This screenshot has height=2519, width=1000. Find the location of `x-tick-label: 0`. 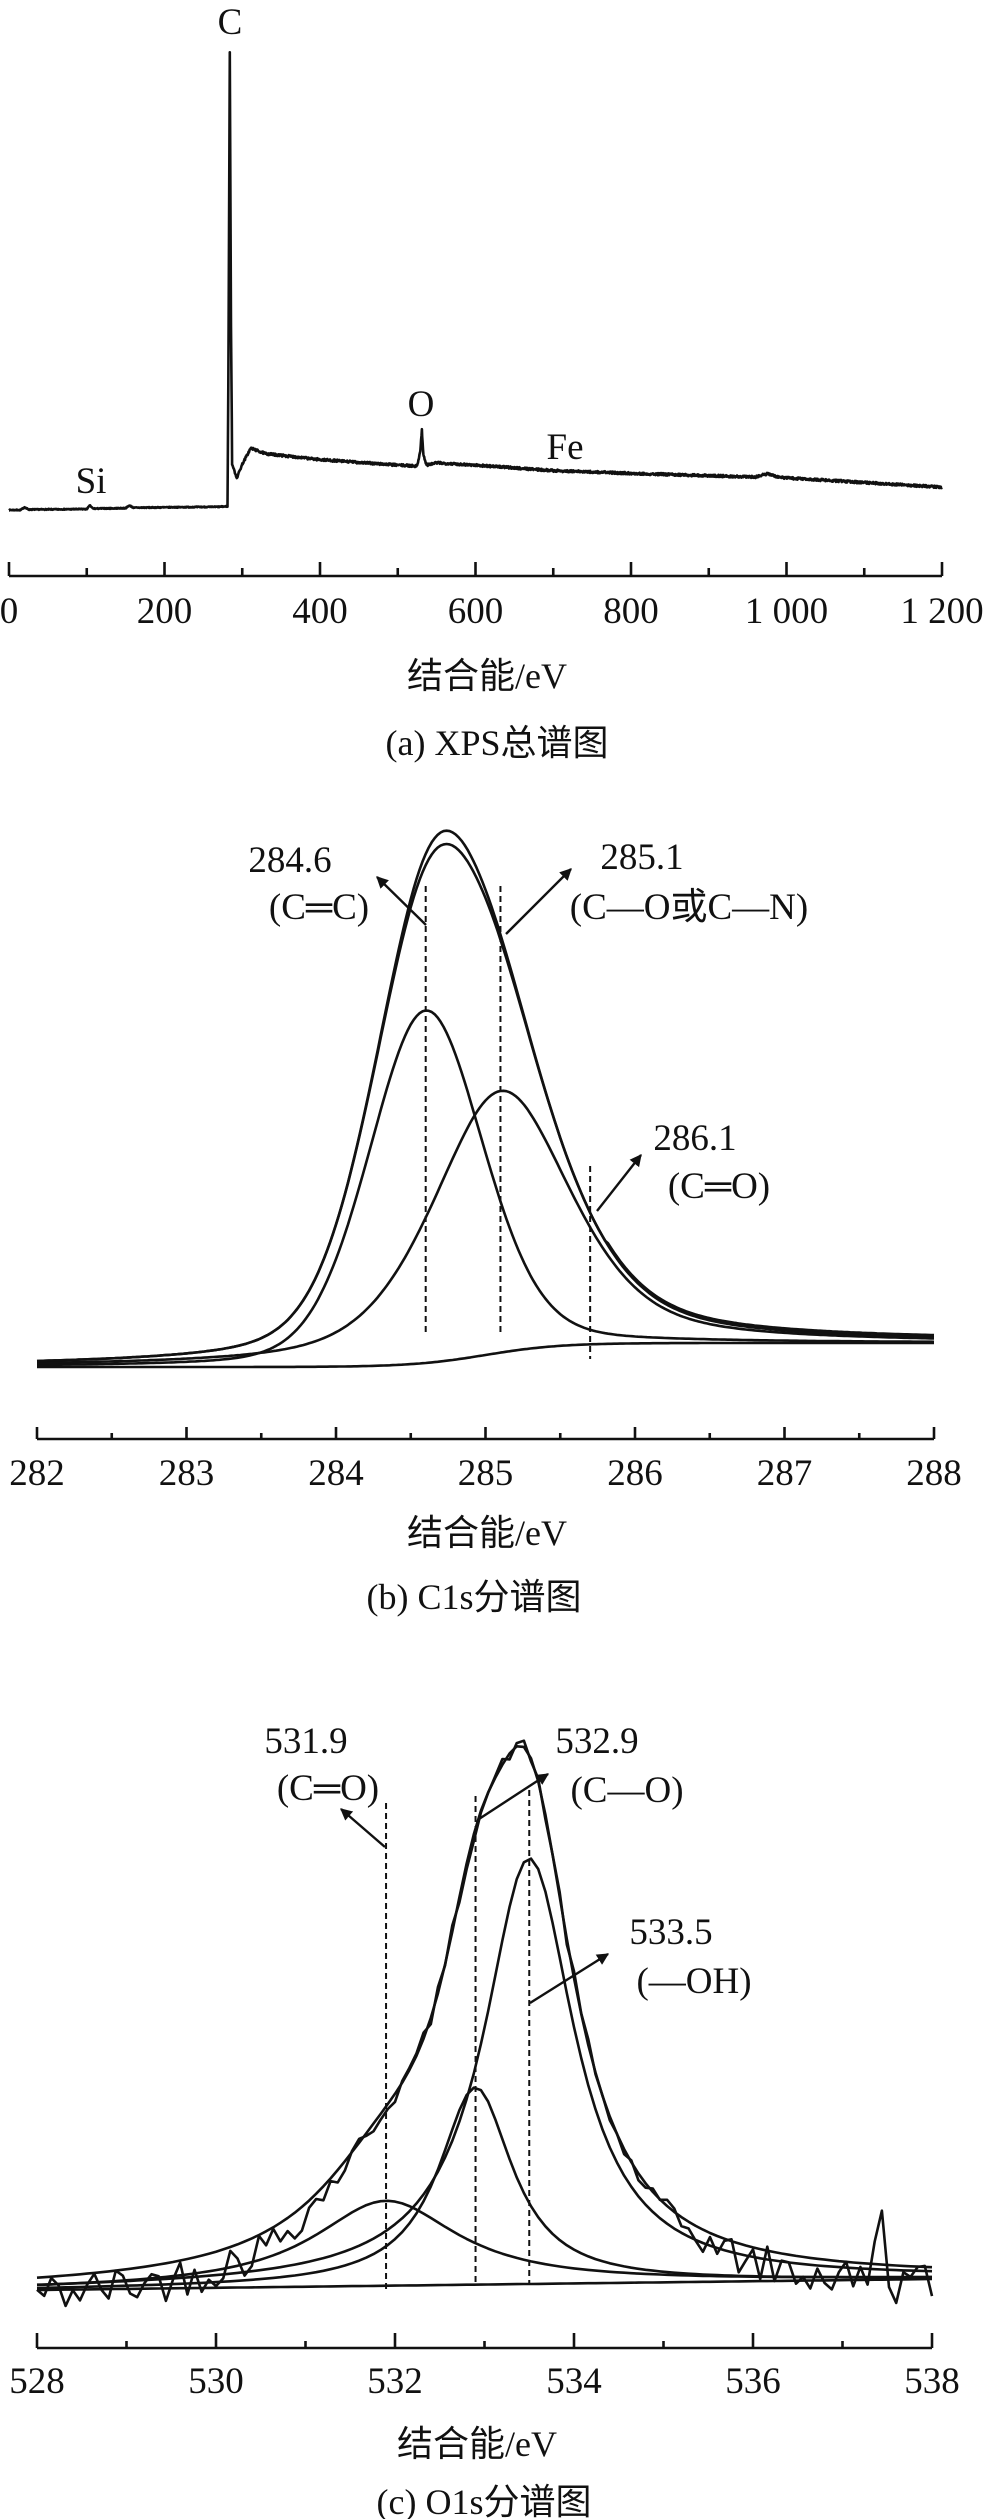

x-tick-label: 0 is located at coordinates (9, 611).